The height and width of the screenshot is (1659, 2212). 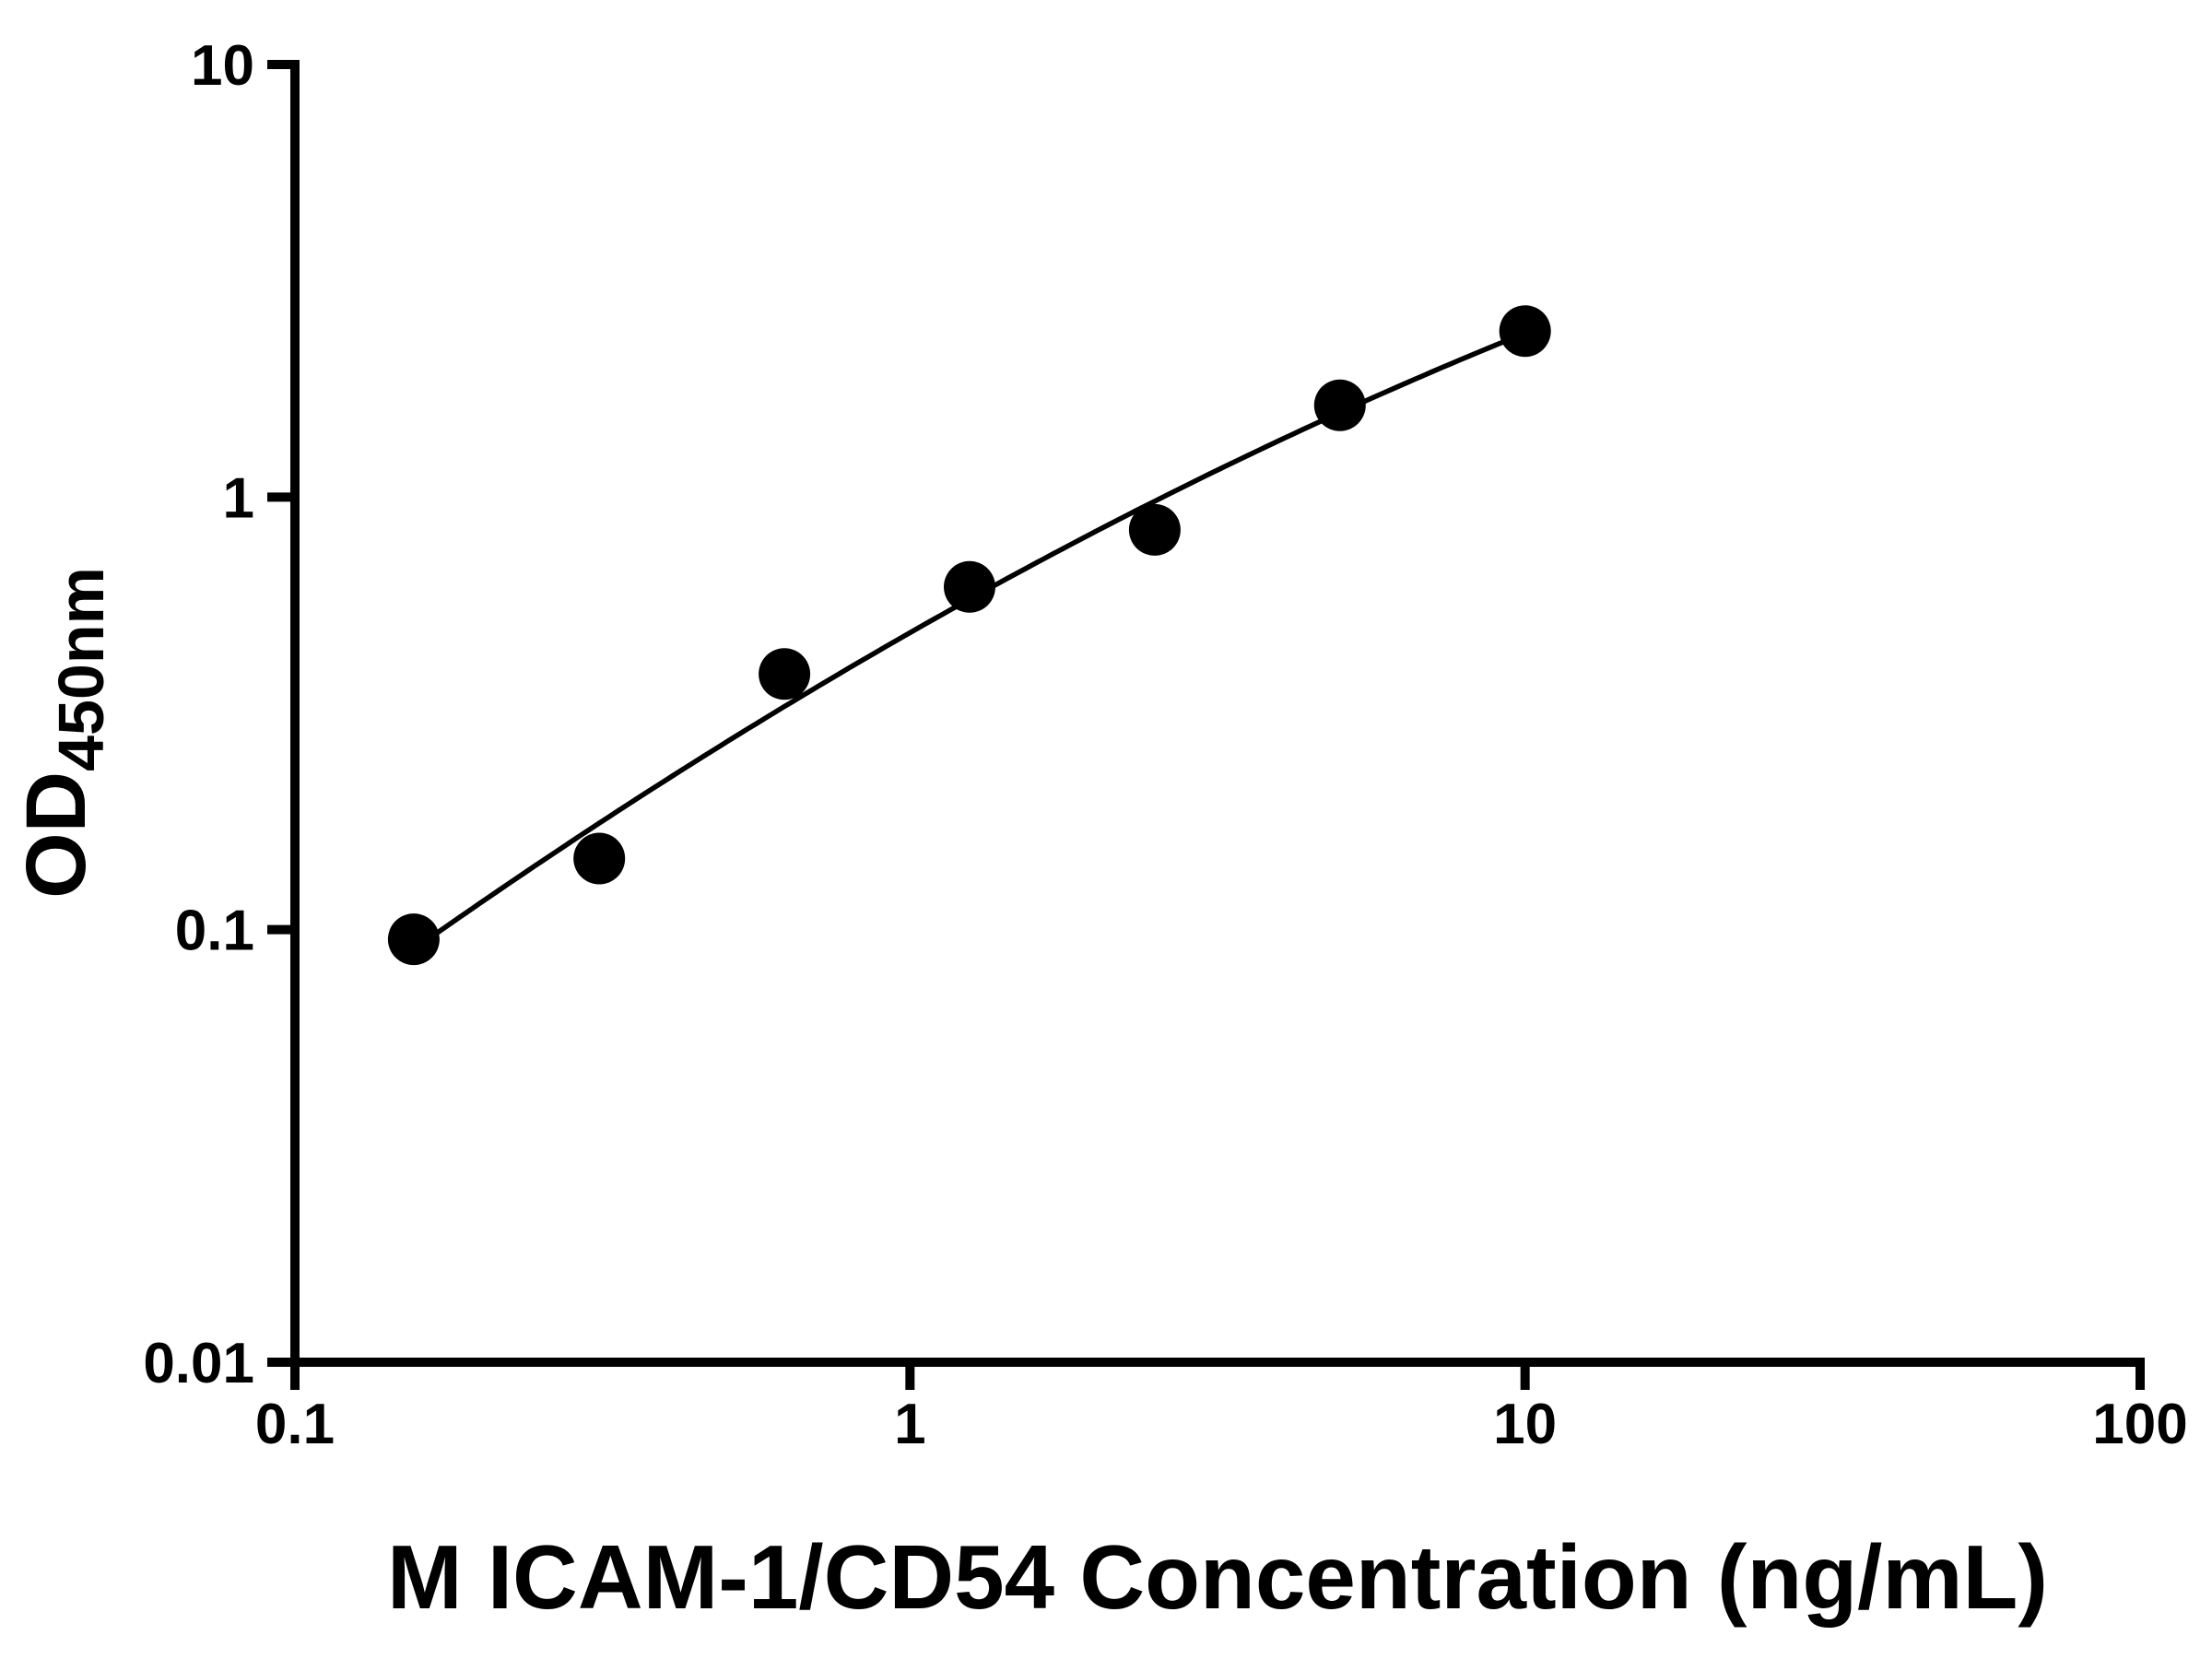 I want to click on y-axis-title: OD450nm, so click(x=63, y=733).